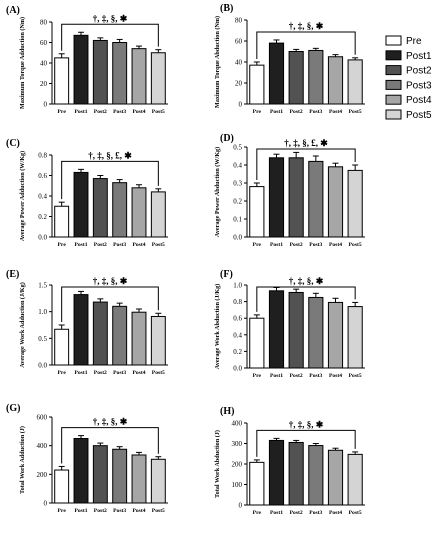  I want to click on panel-label: (H), so click(227, 411).